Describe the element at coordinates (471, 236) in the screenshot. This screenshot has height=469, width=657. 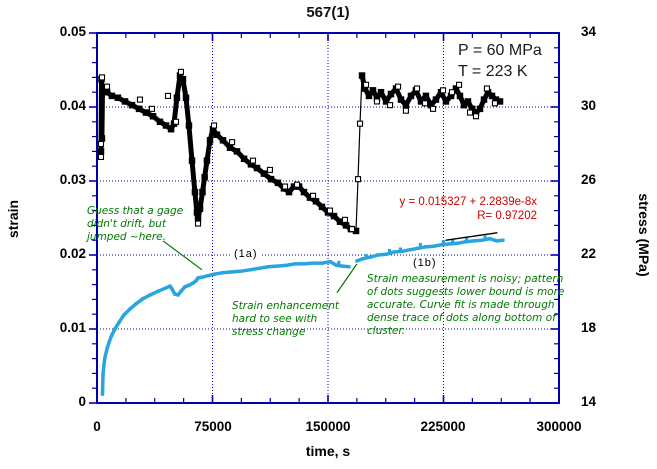
I see `fit-line` at that location.